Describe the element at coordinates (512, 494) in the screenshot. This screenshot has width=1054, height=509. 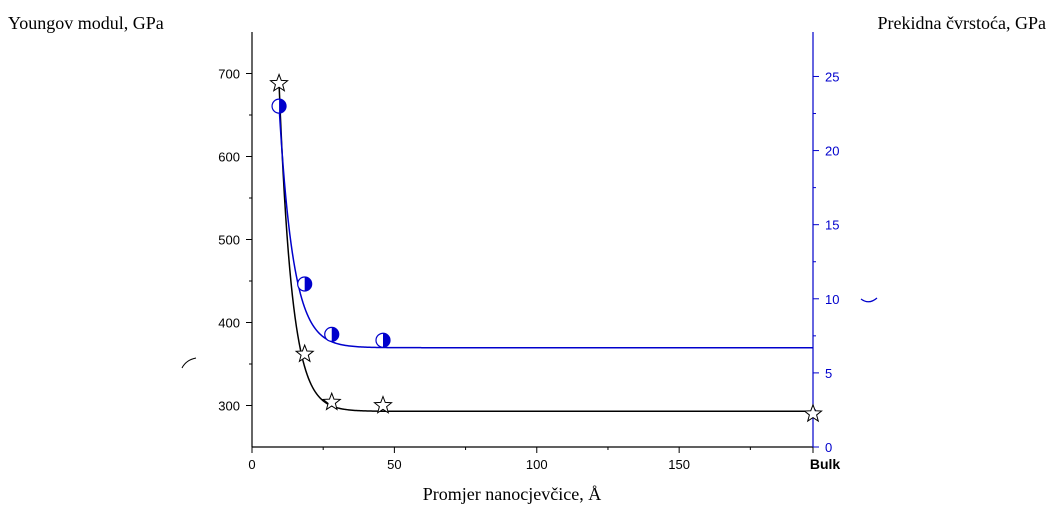
I see `x-axis-title: Promjer nanocjevčice, Å` at that location.